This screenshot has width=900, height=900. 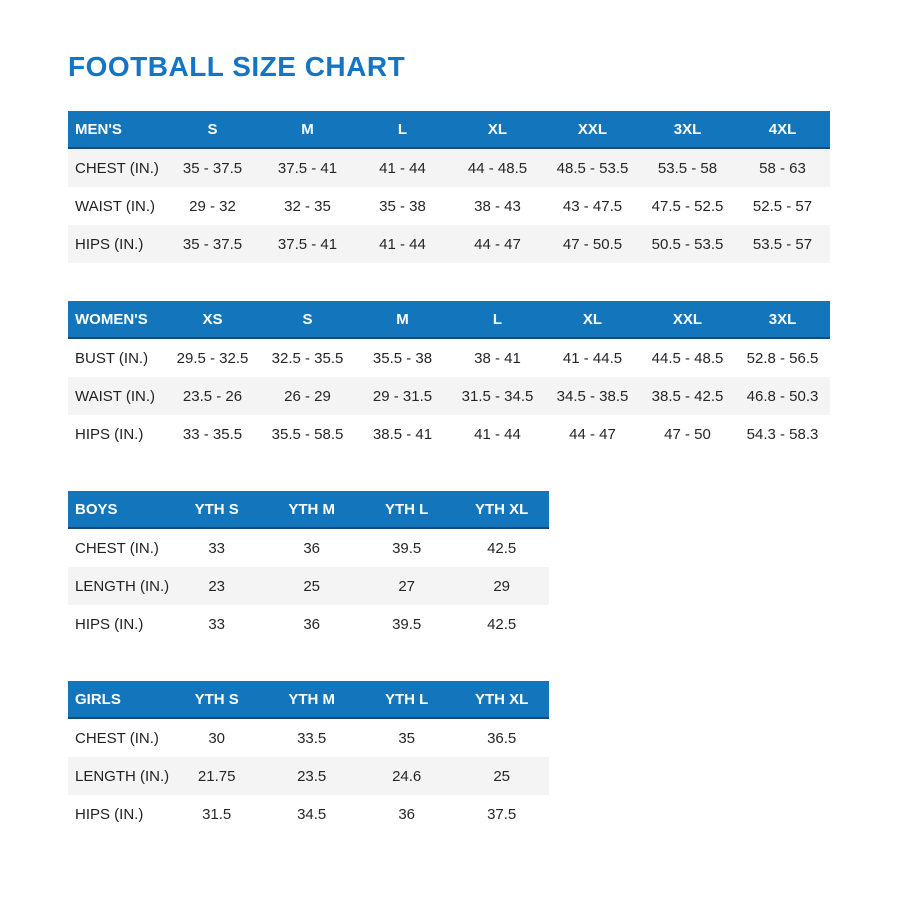 I want to click on measurement-value: 30, so click(x=217, y=738).